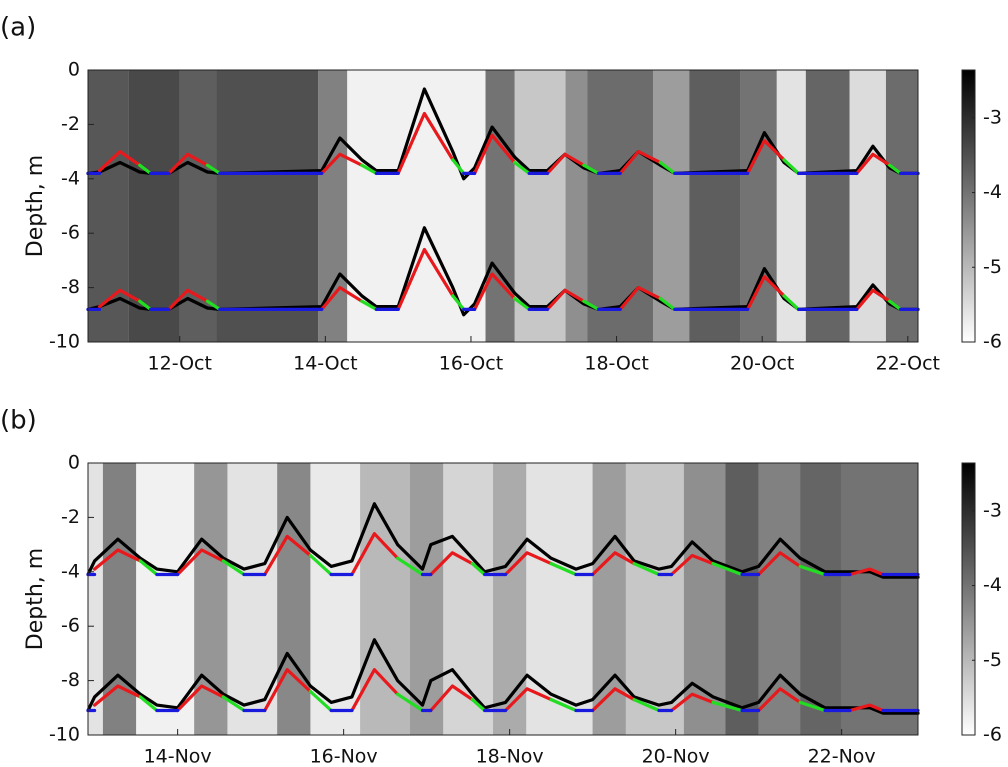 The image size is (1008, 767). Describe the element at coordinates (510, 756) in the screenshot. I see `x-tick-label: 18-Nov` at that location.